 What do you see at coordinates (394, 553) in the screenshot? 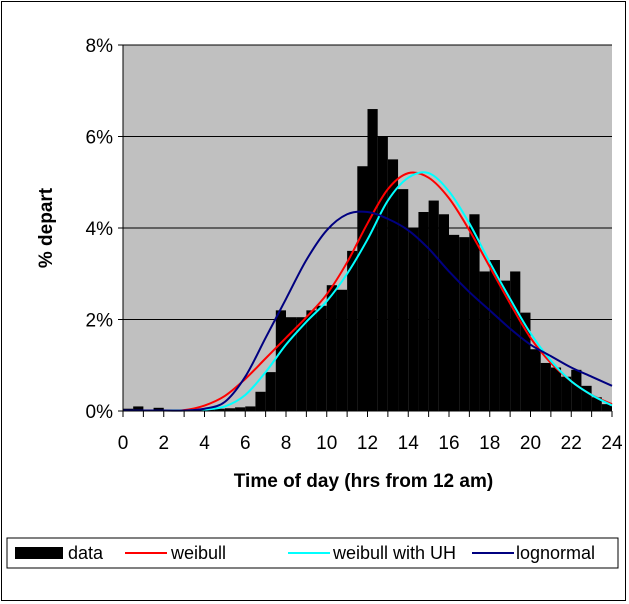
I see `legend-label-1: weibull with UH` at bounding box center [394, 553].